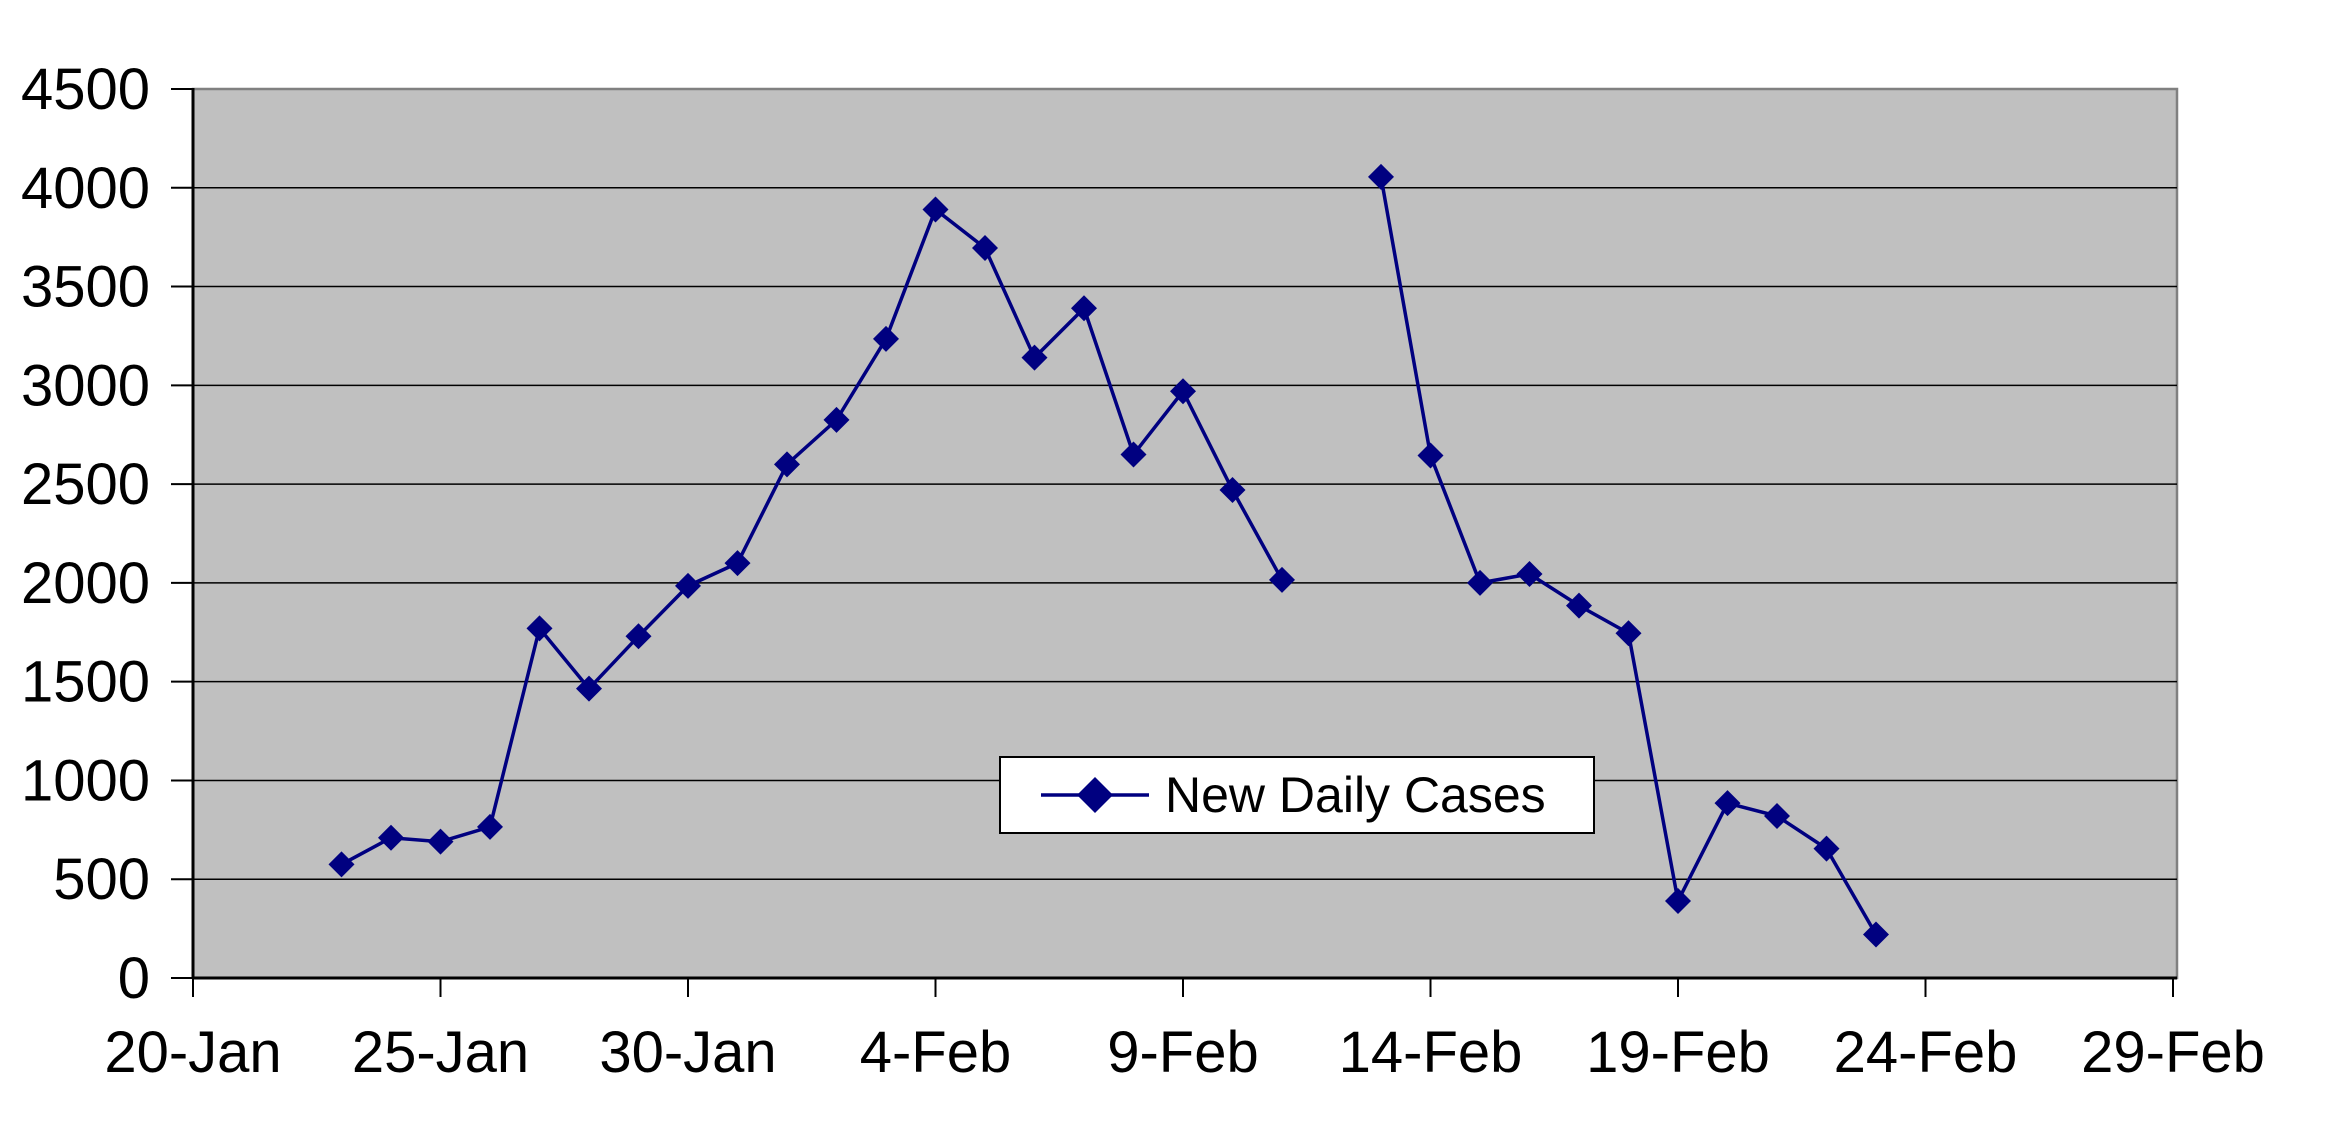  What do you see at coordinates (1183, 1052) in the screenshot?
I see `x-tick-label: 9-Feb` at bounding box center [1183, 1052].